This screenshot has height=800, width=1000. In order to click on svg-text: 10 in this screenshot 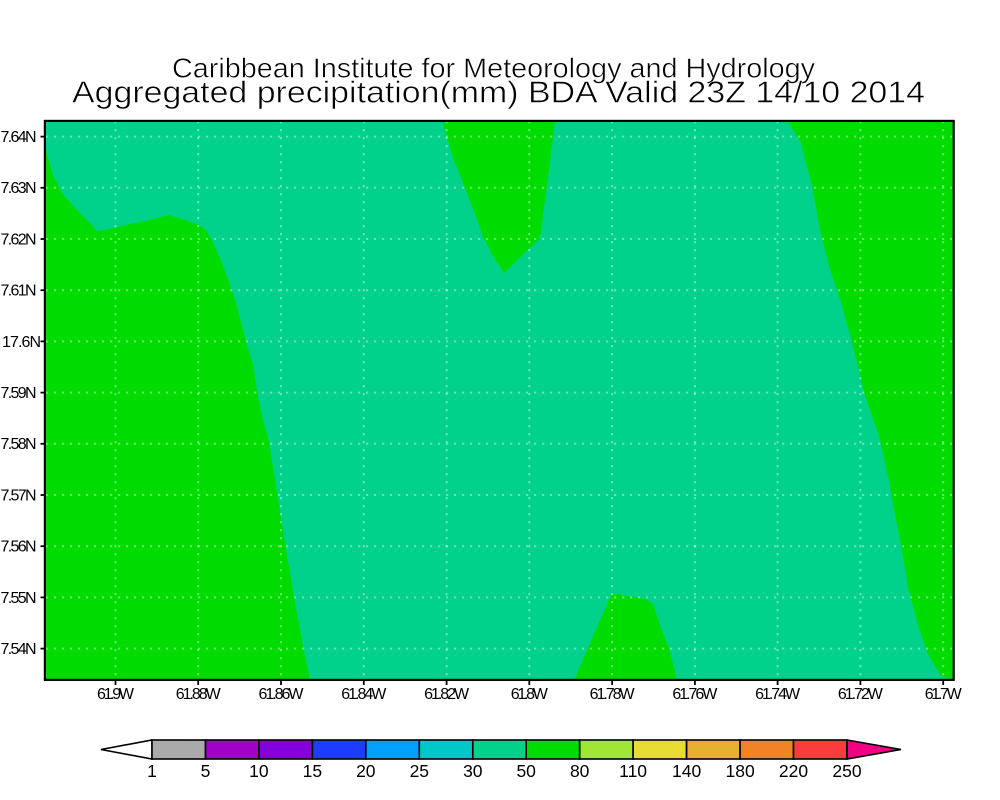, I will do `click(259, 771)`.